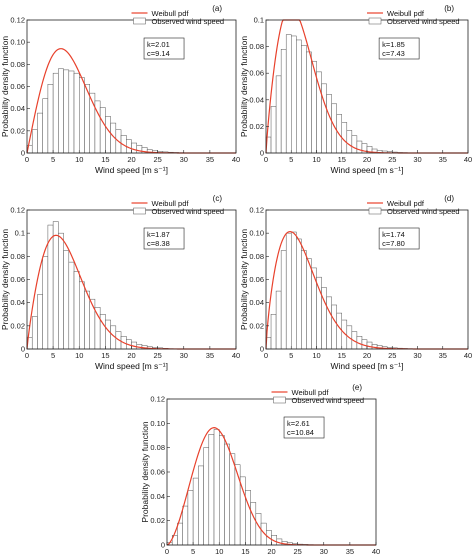 The image size is (474, 557). Describe the element at coordinates (300, 432) in the screenshot. I see `param-c: c=10.84` at that location.